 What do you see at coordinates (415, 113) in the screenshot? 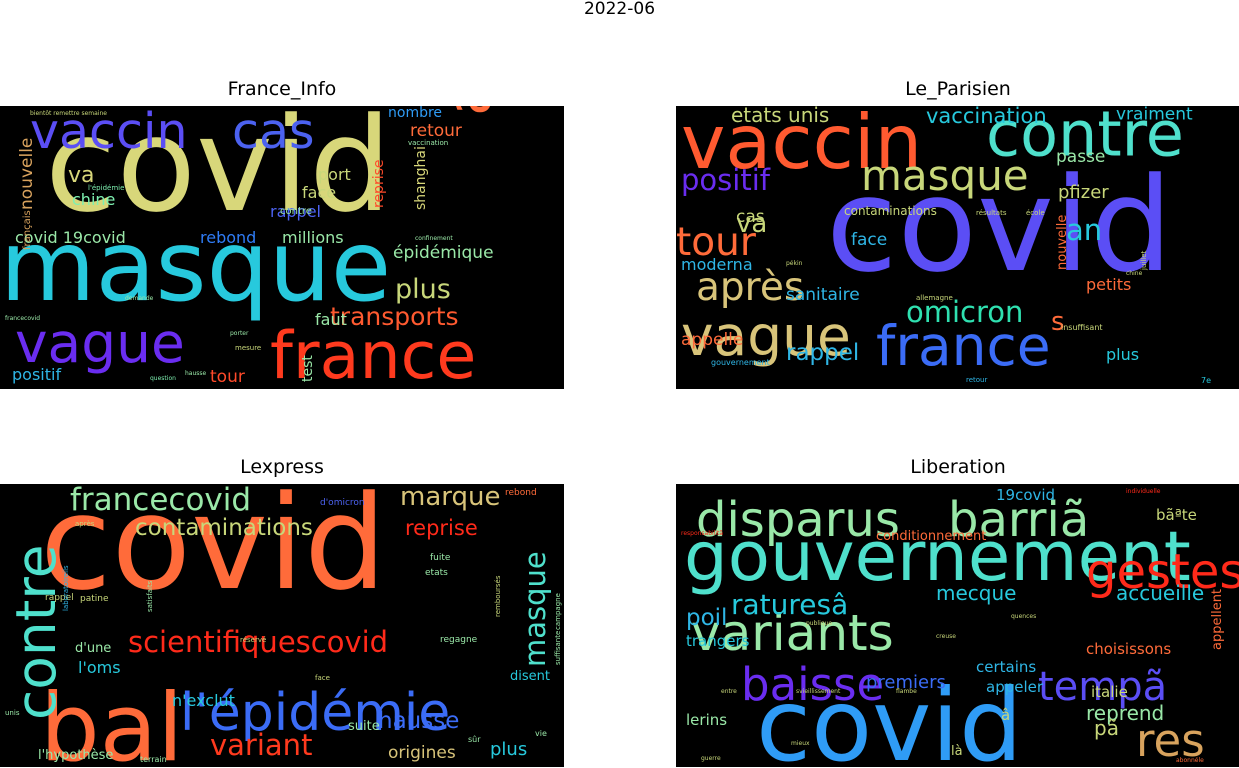
I see `word-nombre: nombre` at bounding box center [415, 113].